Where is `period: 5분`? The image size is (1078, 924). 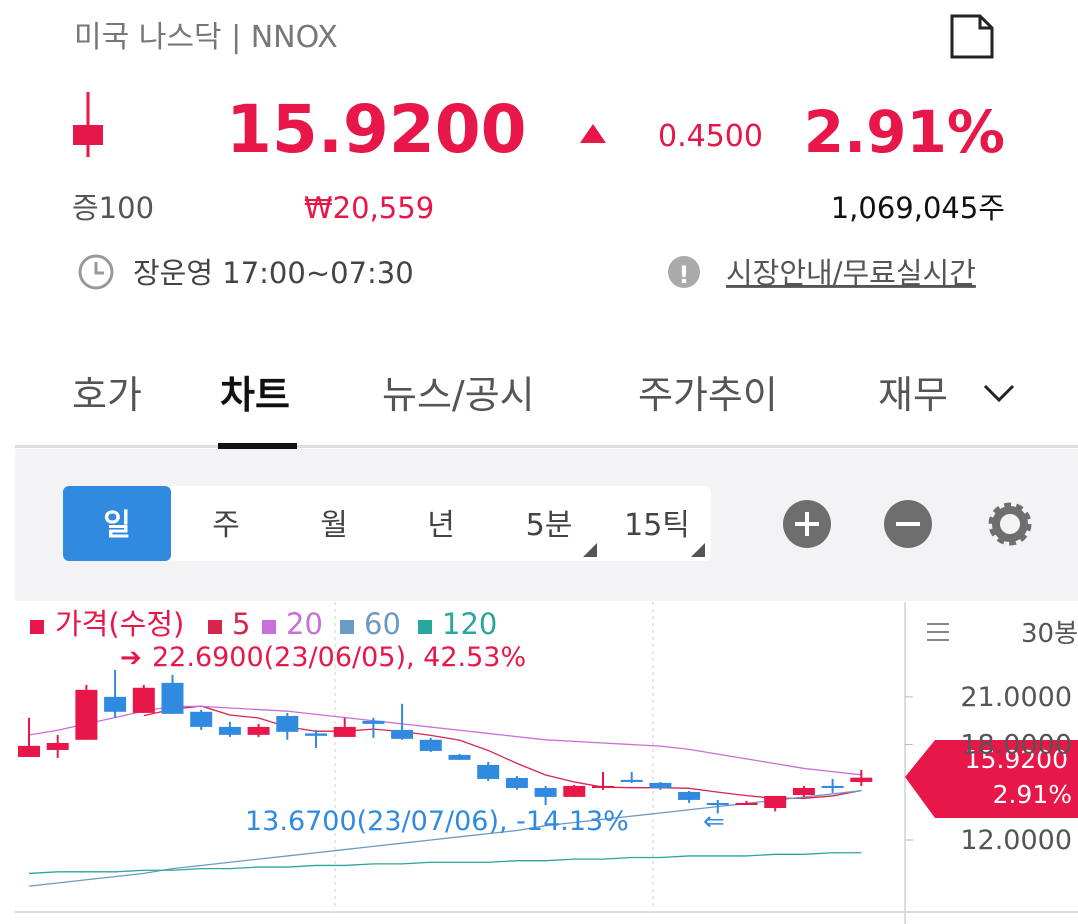
period: 5분 is located at coordinates (549, 525).